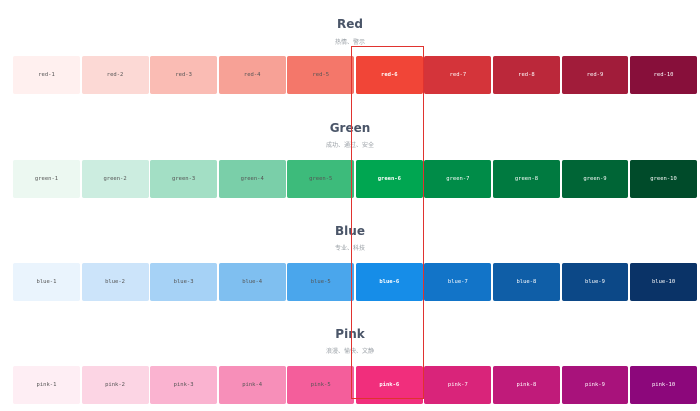 The height and width of the screenshot is (411, 700). Describe the element at coordinates (115, 75) in the screenshot. I see `color-swatch: red-2` at that location.